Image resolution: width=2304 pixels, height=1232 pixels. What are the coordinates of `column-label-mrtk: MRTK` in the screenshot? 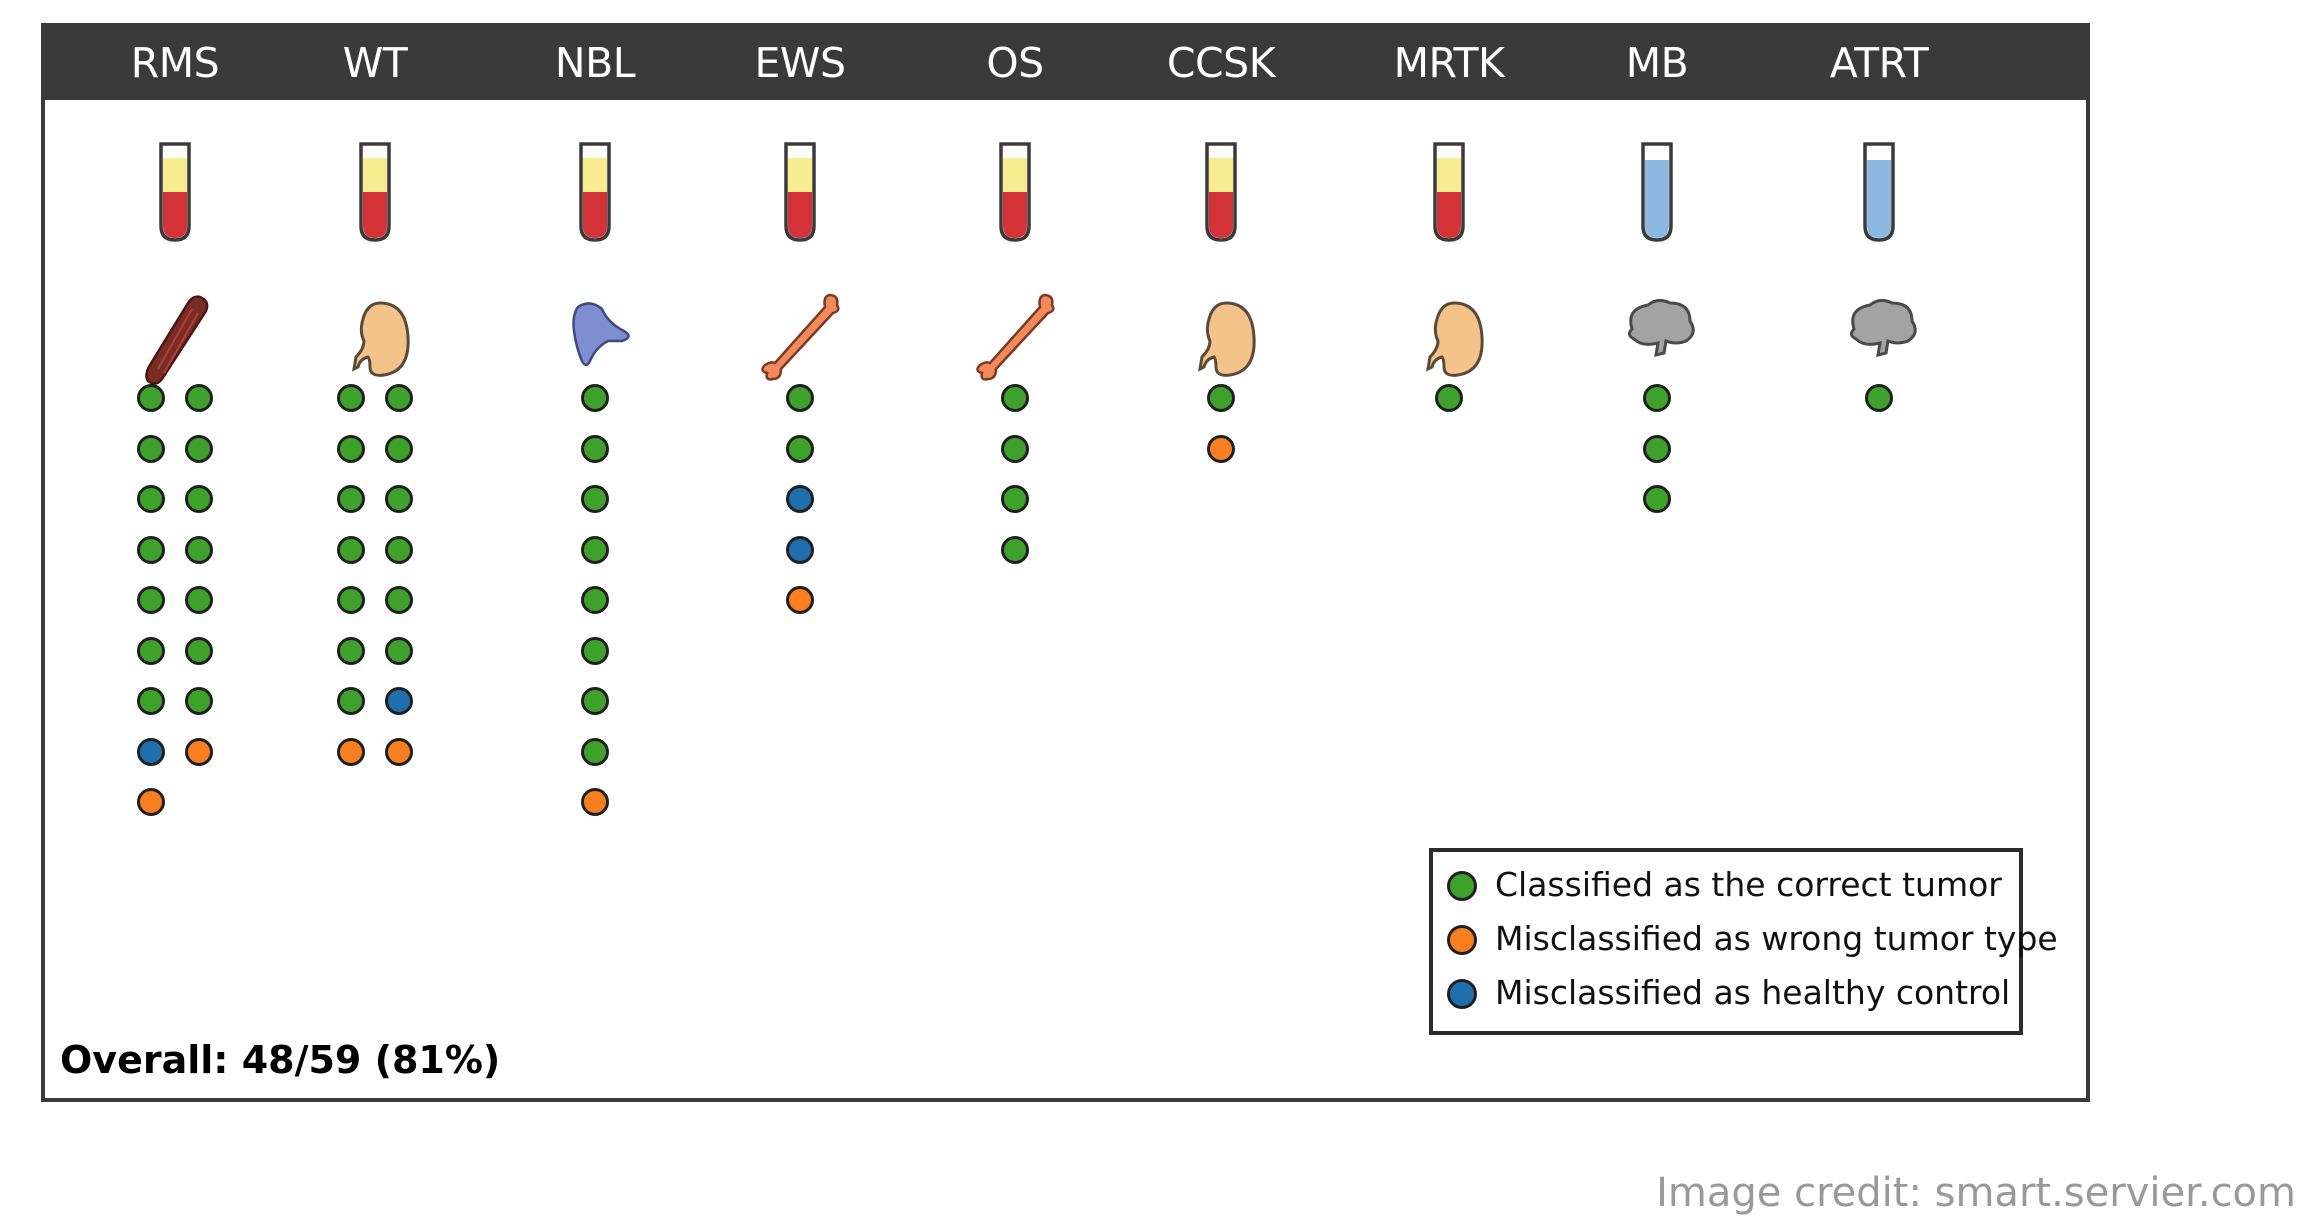 It's located at (1449, 63).